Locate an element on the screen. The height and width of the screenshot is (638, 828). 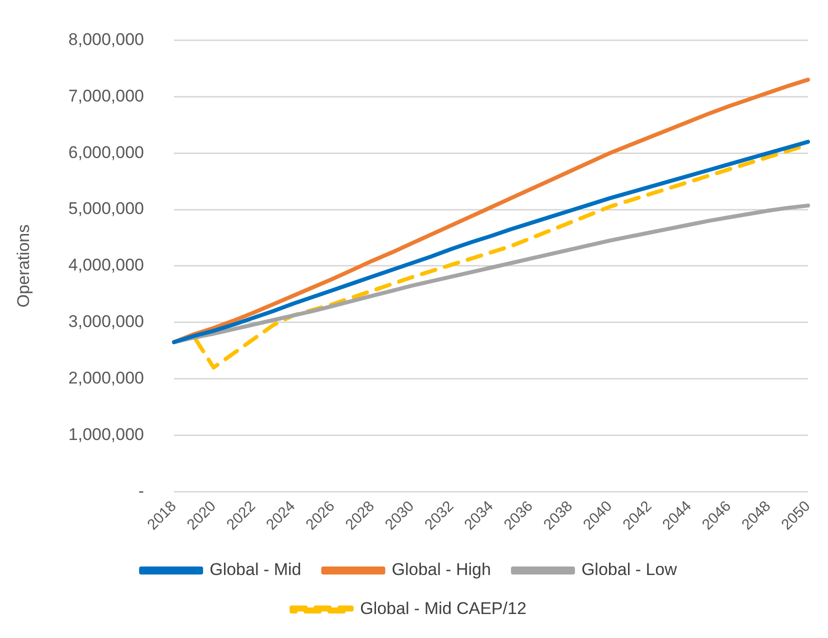
y-tick-label: 7,000,000 is located at coordinates (106, 96).